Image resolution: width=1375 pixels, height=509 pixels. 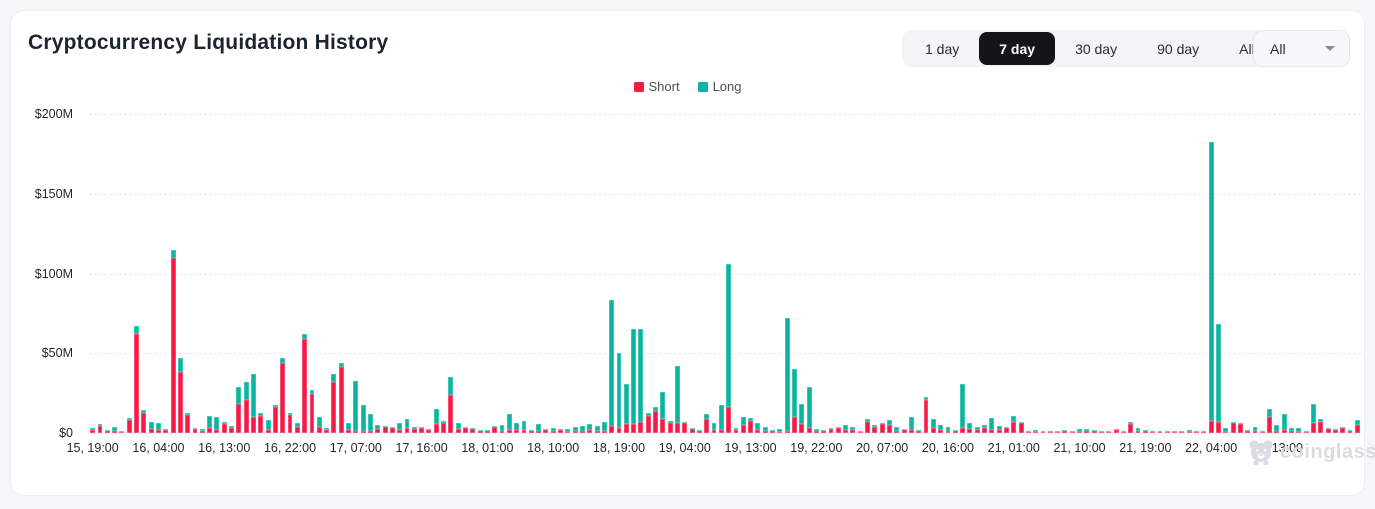 What do you see at coordinates (1017, 48) in the screenshot?
I see `range-button-7-day: 7 day` at bounding box center [1017, 48].